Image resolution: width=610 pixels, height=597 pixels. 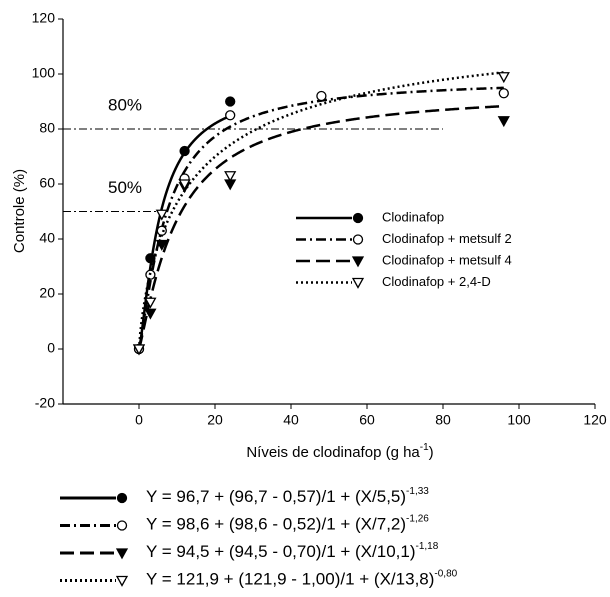 I want to click on y-tick-label: 60, so click(x=47, y=183).